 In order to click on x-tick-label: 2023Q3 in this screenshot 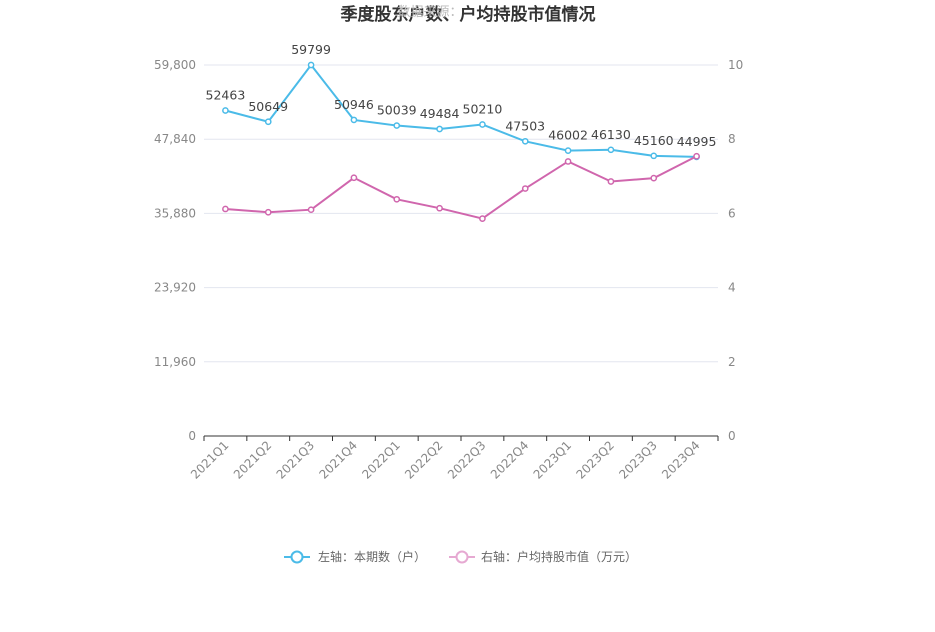, I will do `click(638, 460)`.